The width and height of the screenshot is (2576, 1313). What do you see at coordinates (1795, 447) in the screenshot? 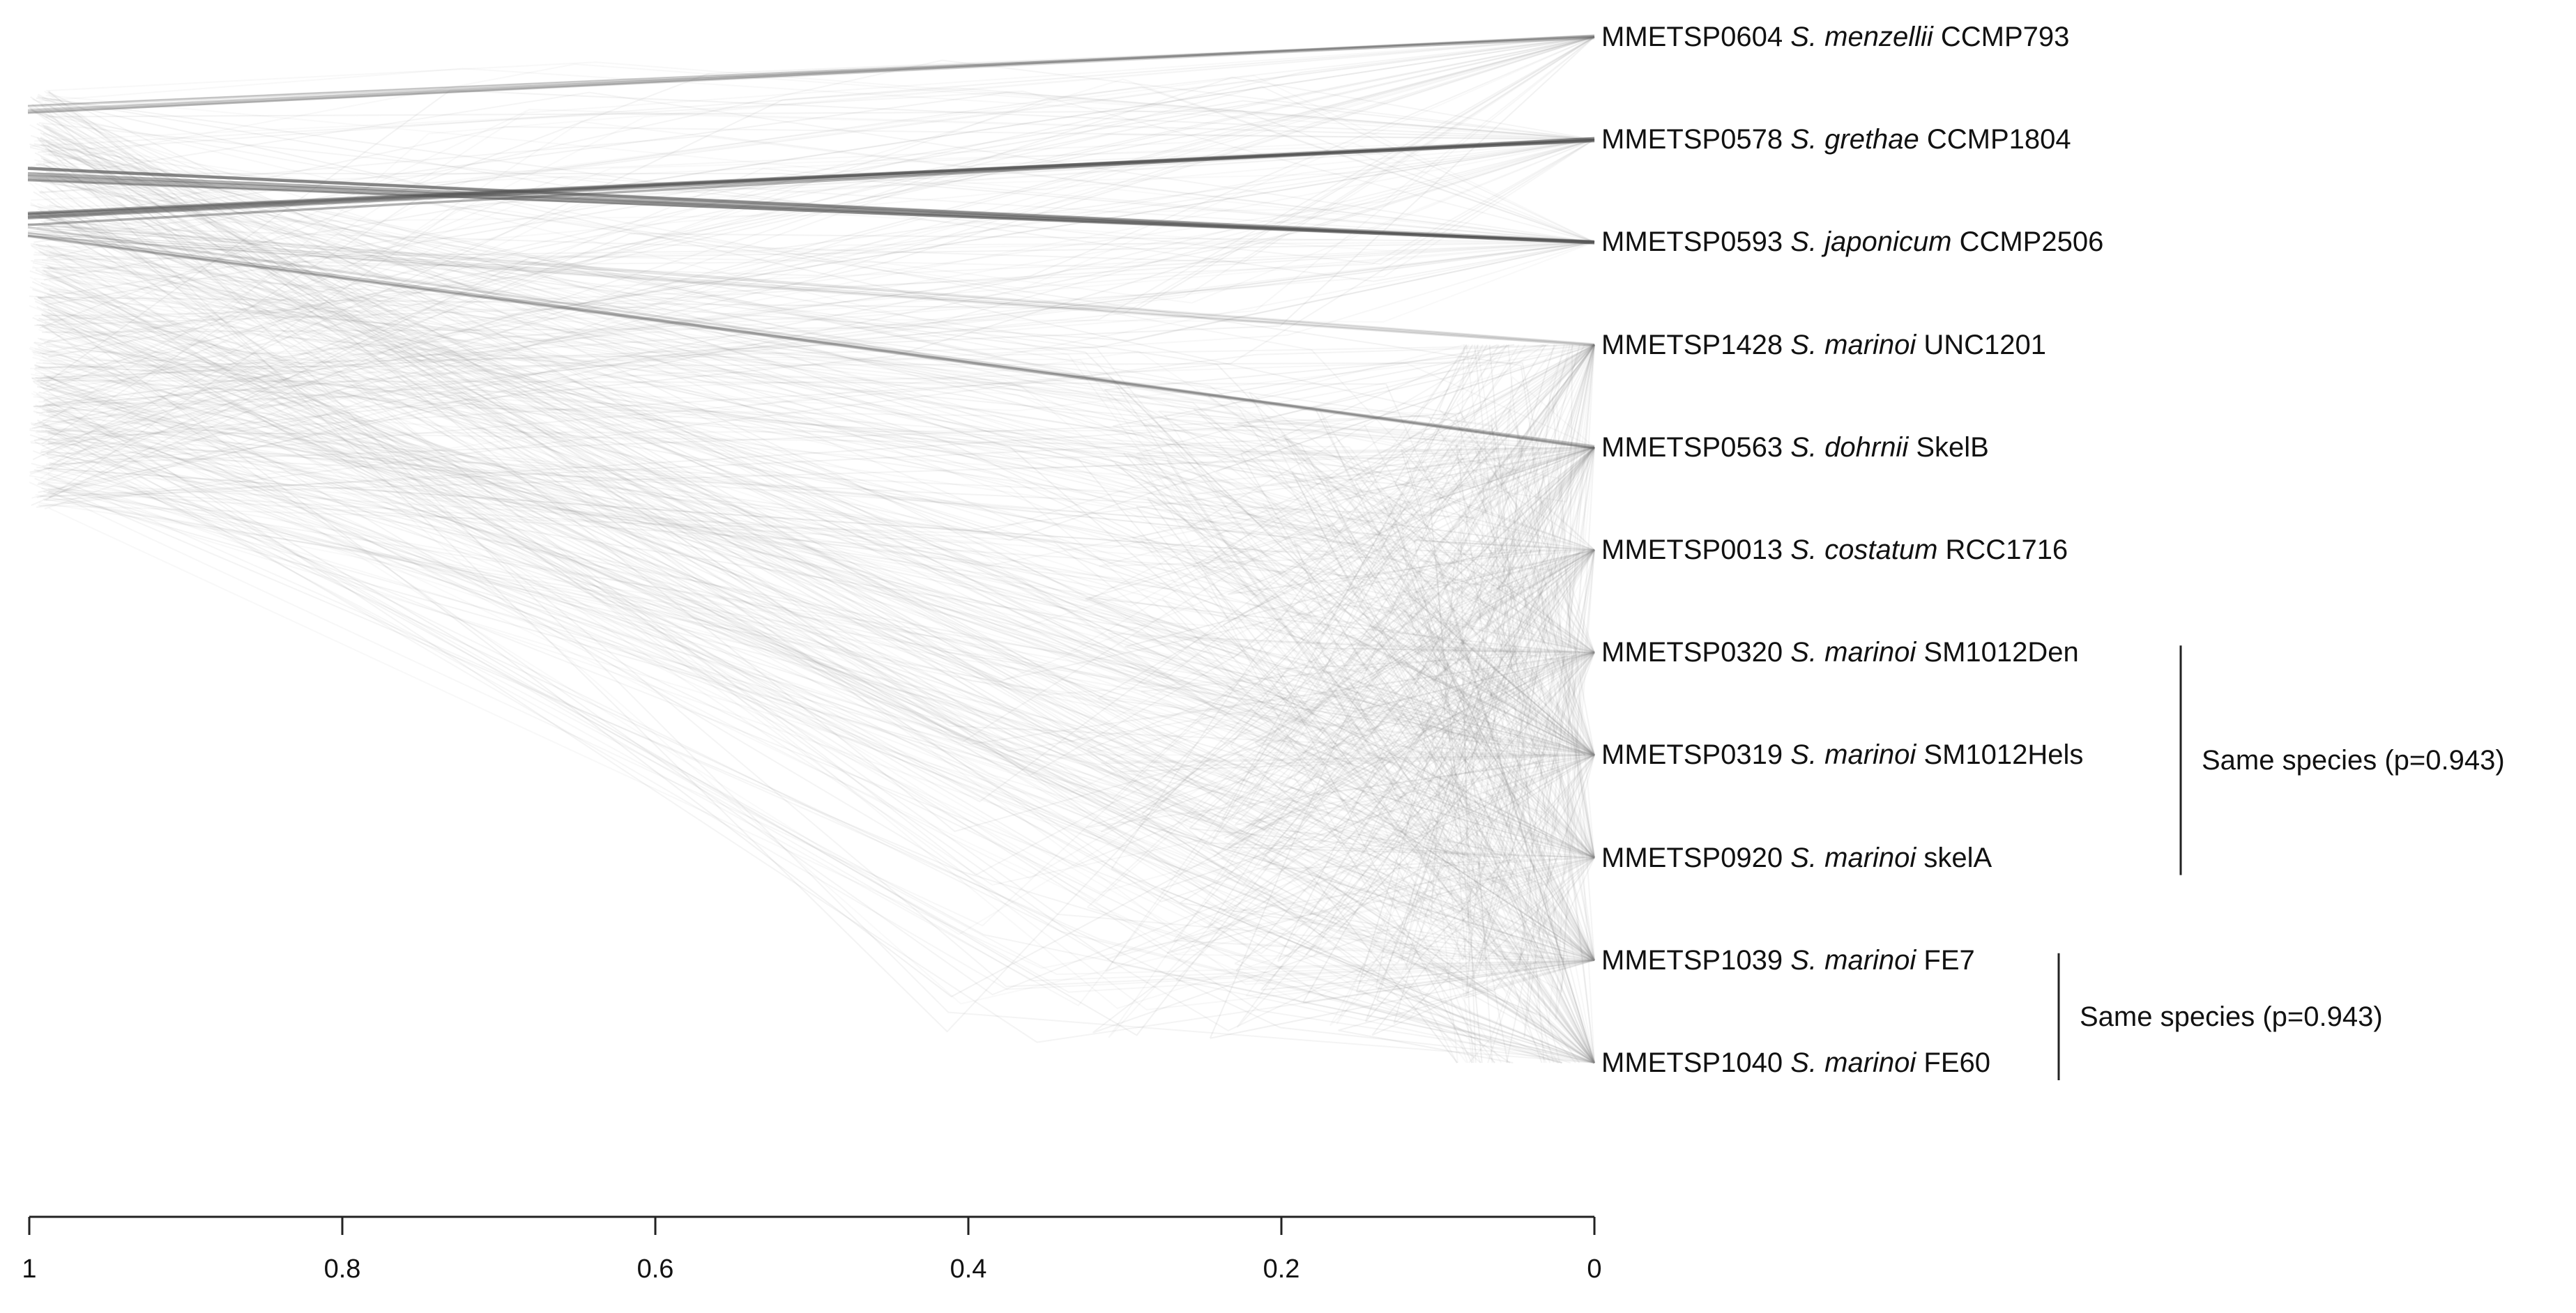
I see `leaf-label: MMETSP0563 S. dohrnii SkelB` at bounding box center [1795, 447].